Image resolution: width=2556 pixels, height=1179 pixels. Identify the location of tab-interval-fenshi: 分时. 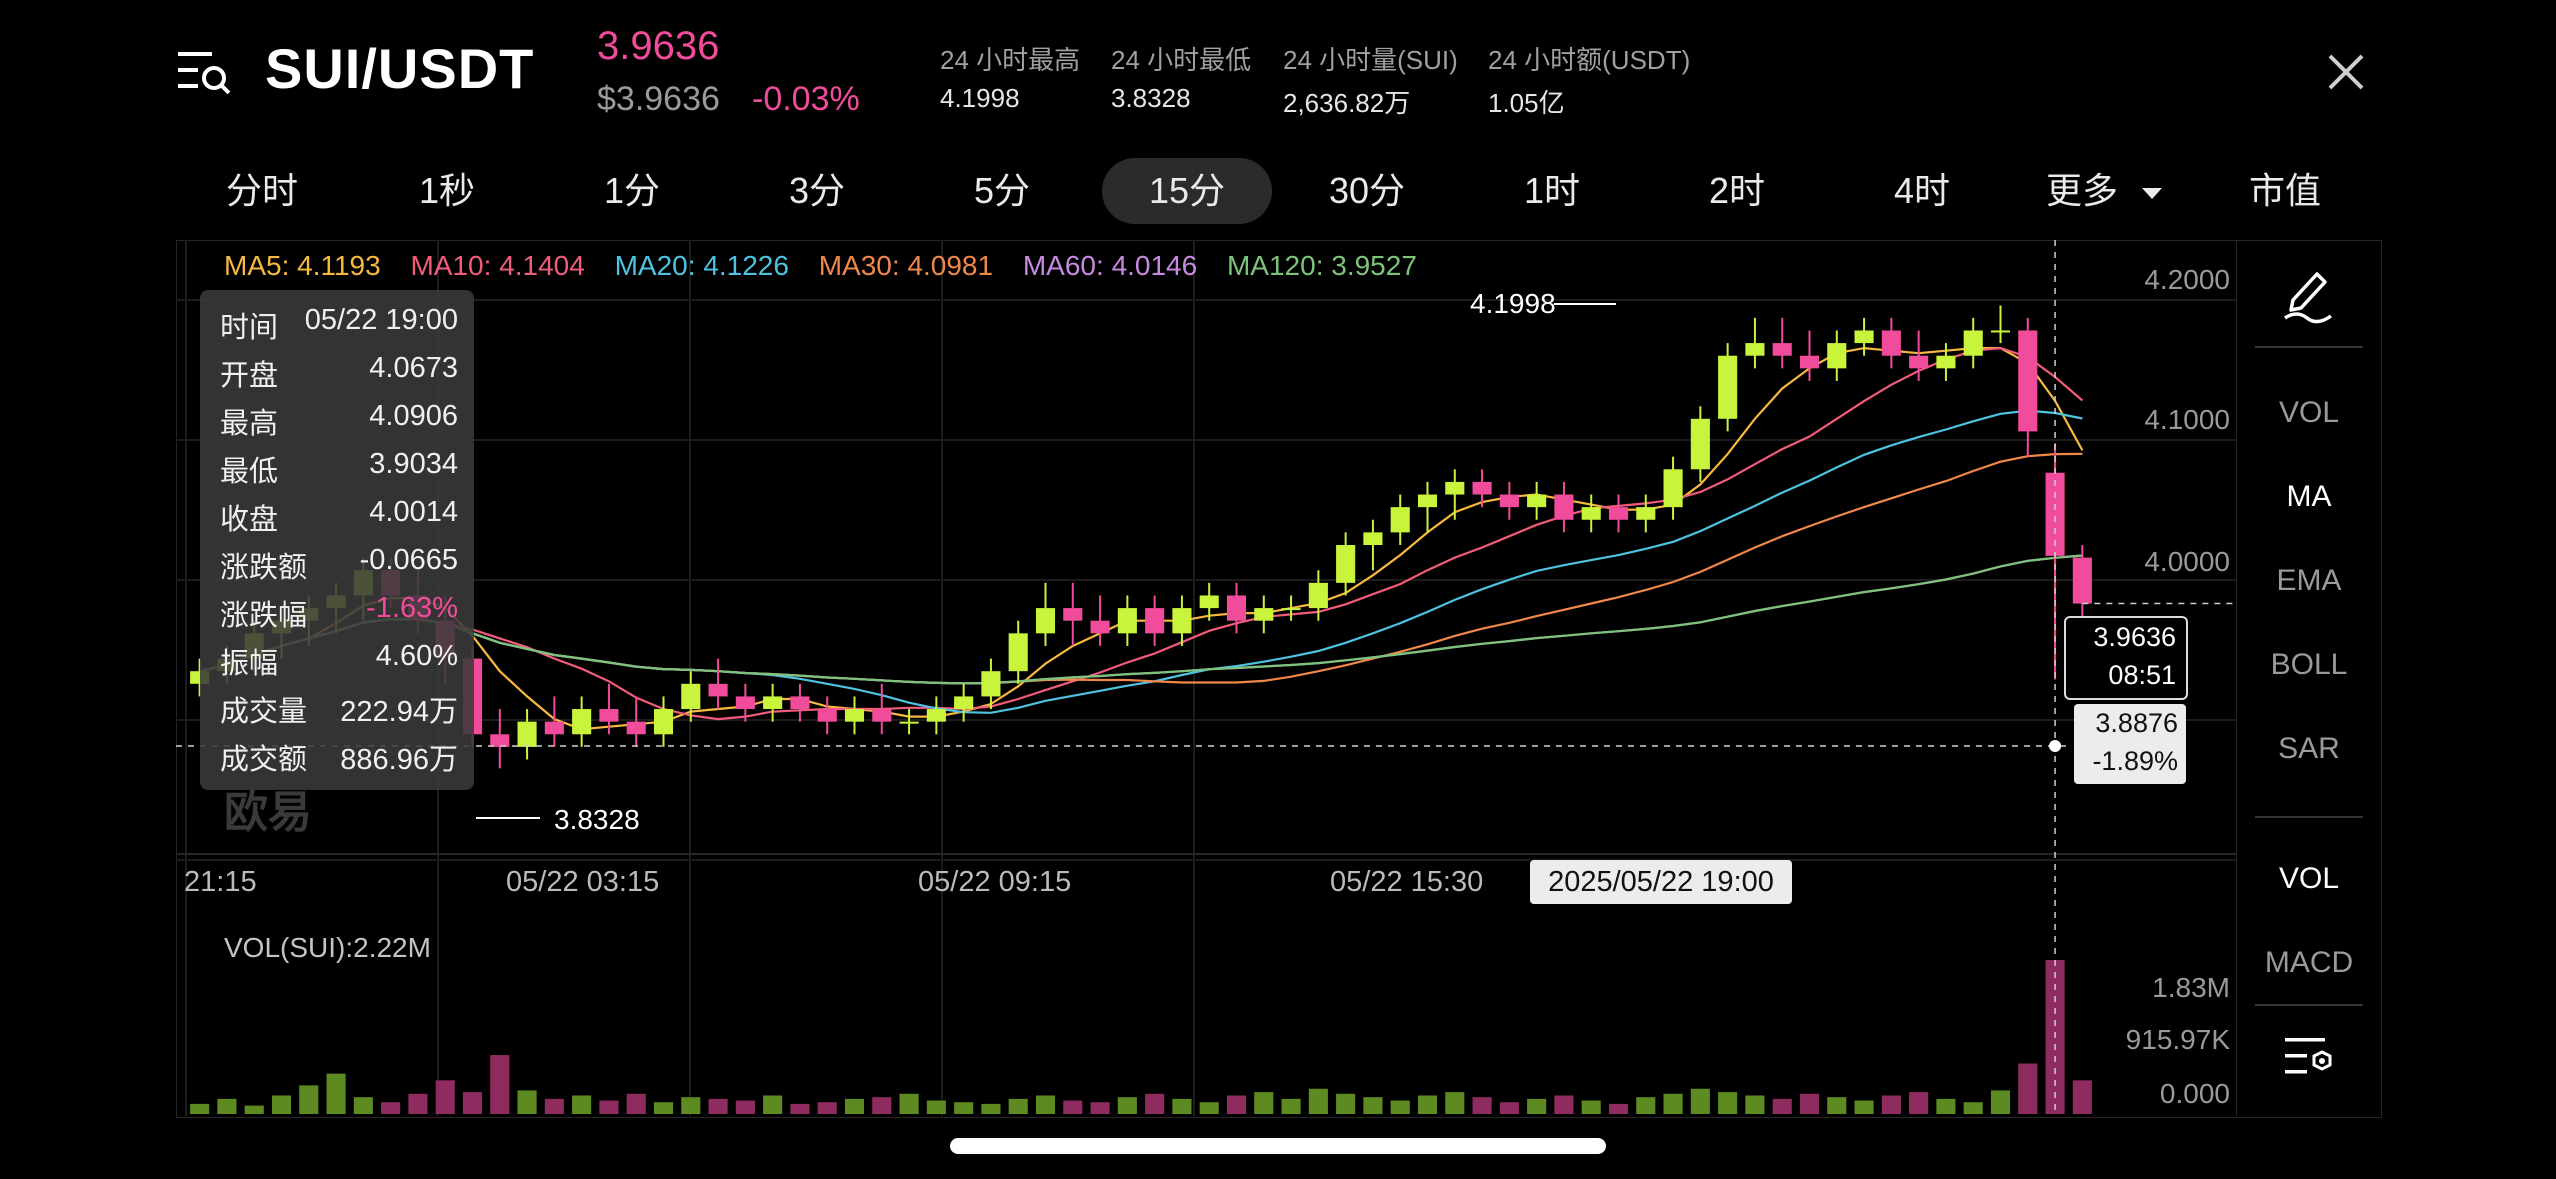
(261, 190).